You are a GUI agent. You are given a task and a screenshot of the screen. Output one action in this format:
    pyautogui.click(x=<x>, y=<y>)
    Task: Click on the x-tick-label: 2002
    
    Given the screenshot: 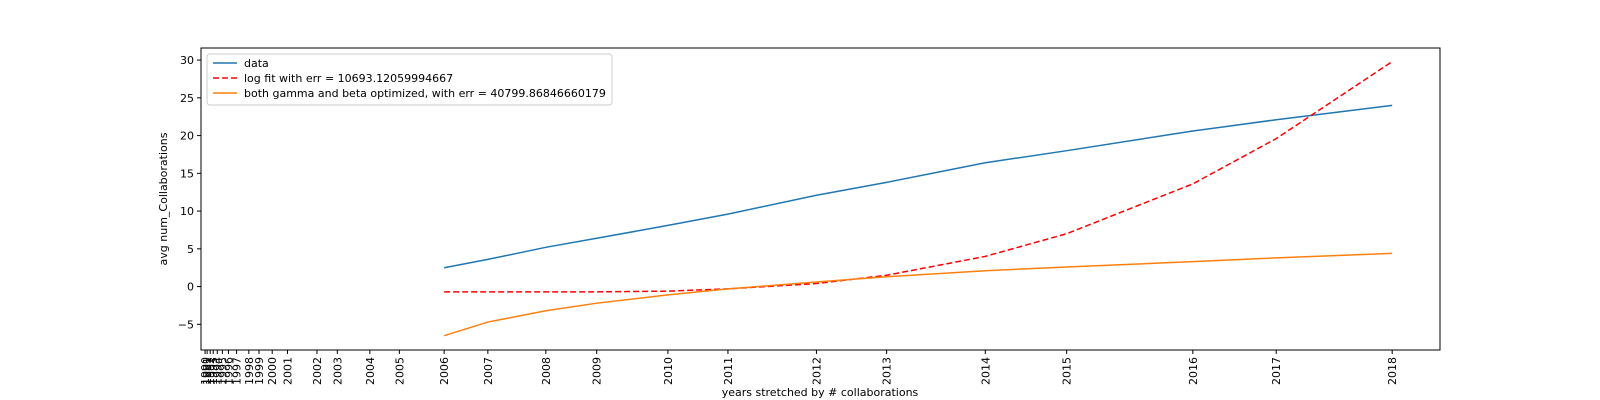 What is the action you would take?
    pyautogui.click(x=317, y=371)
    